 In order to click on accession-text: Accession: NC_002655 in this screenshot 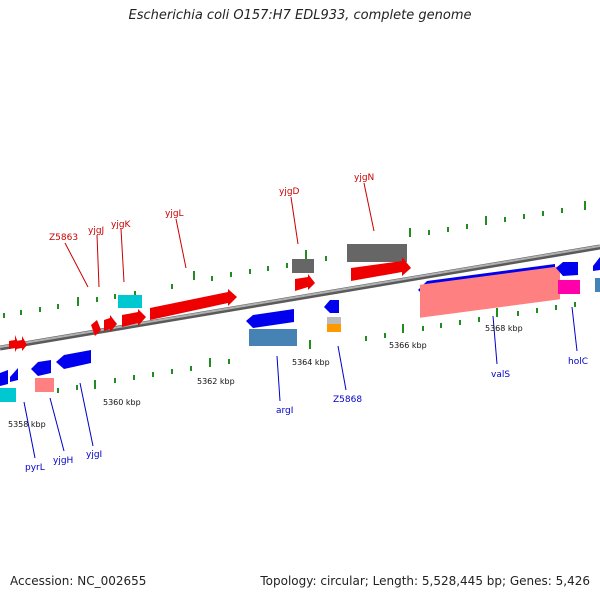, I will do `click(78, 581)`.